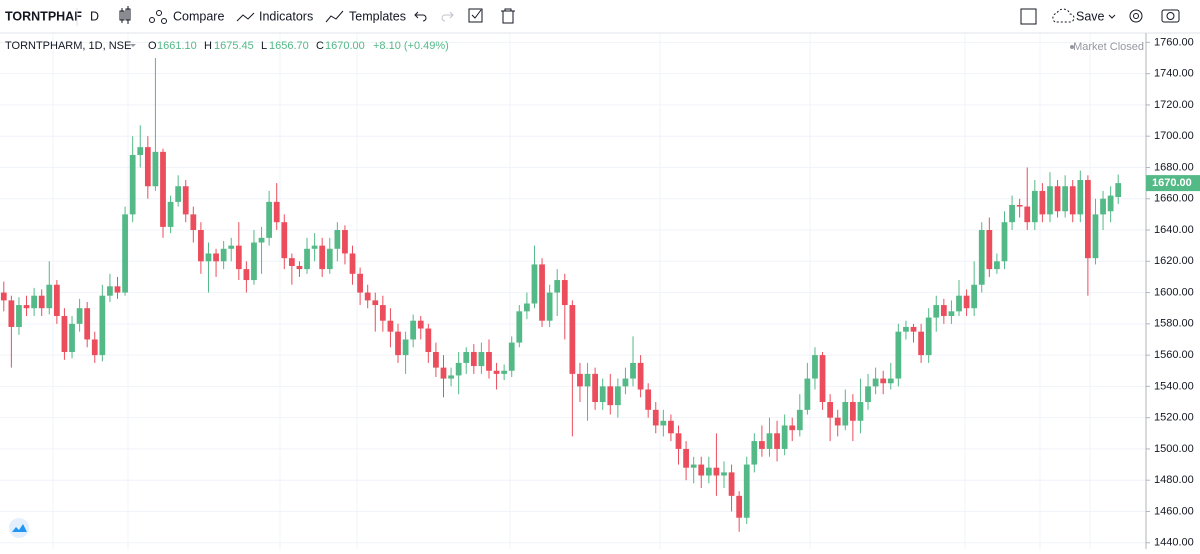  What do you see at coordinates (1174, 418) in the screenshot?
I see `y-tick-label: 1520.00` at bounding box center [1174, 418].